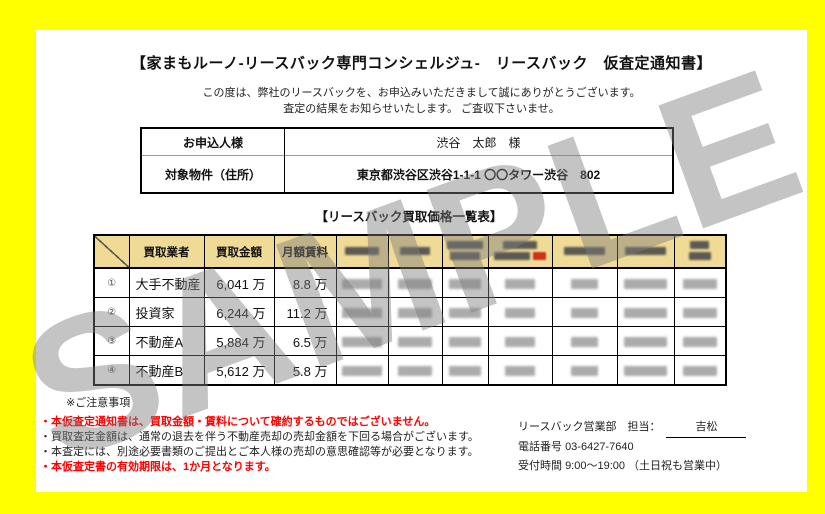 The height and width of the screenshot is (514, 825). I want to click on note-item: ・買取査定金額は、通常の退去を伴う不動産売却の売却金額を下回る場合がございます。, so click(259, 437).